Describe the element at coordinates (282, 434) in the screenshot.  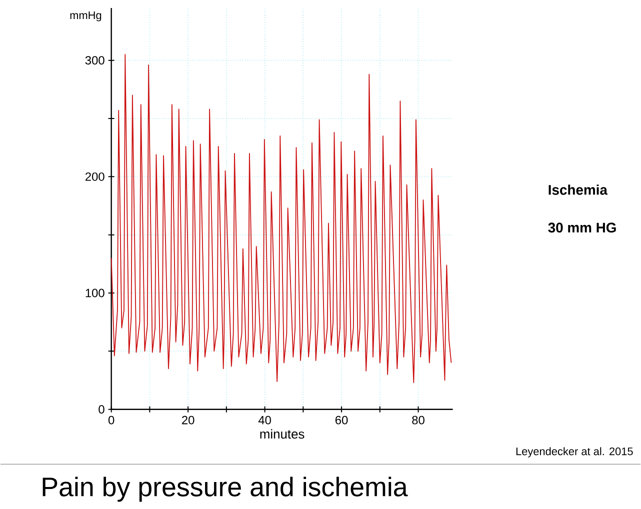
I see `x-axis-title: minutes` at that location.